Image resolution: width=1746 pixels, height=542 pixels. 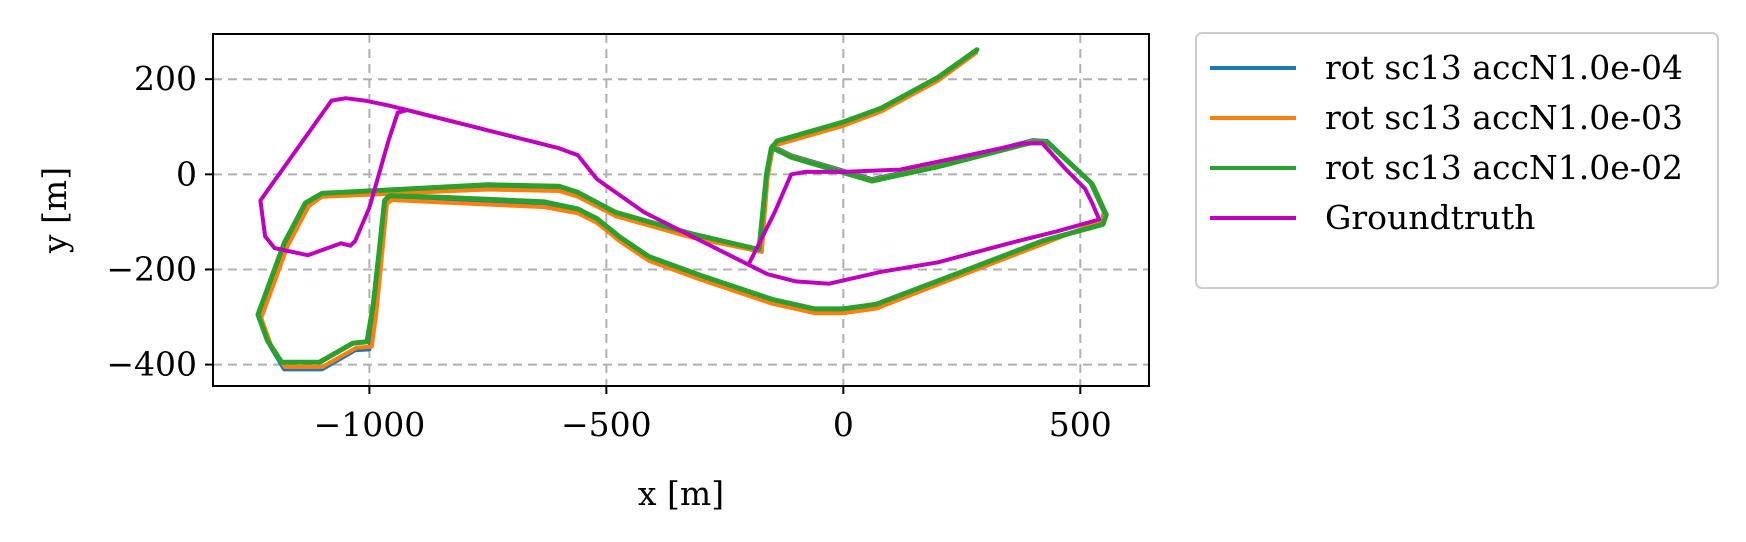 I want to click on y-axis-label: y [m], so click(x=54, y=210).